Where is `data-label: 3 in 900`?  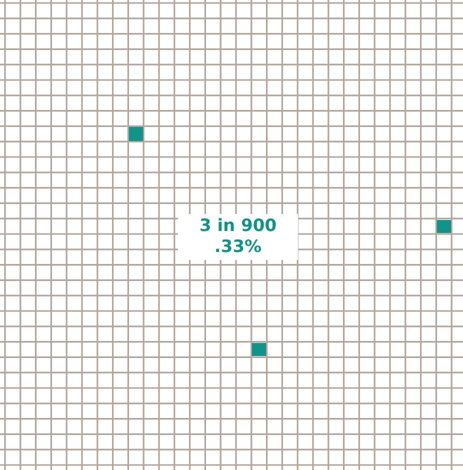
data-label: 3 in 900 is located at coordinates (238, 226).